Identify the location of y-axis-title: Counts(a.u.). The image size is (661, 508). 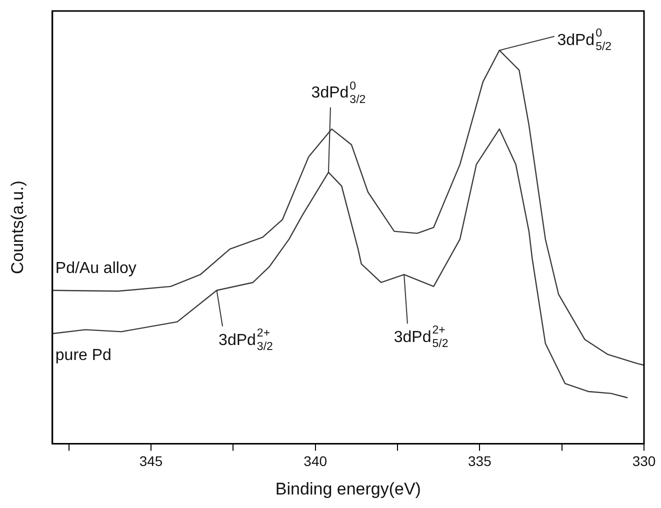
(17, 227).